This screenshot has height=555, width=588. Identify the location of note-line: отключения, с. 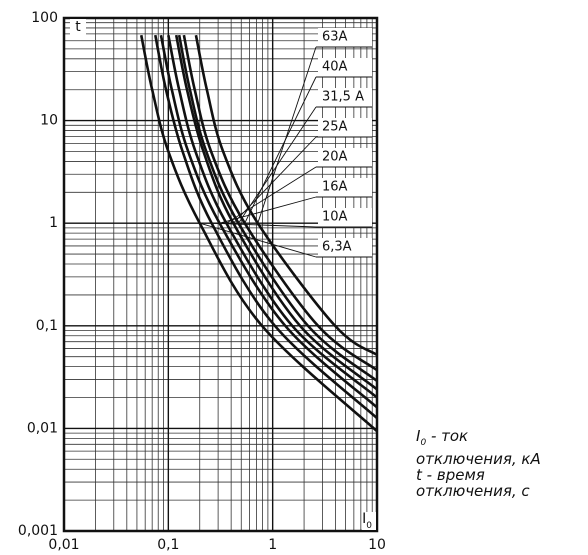
(478, 491).